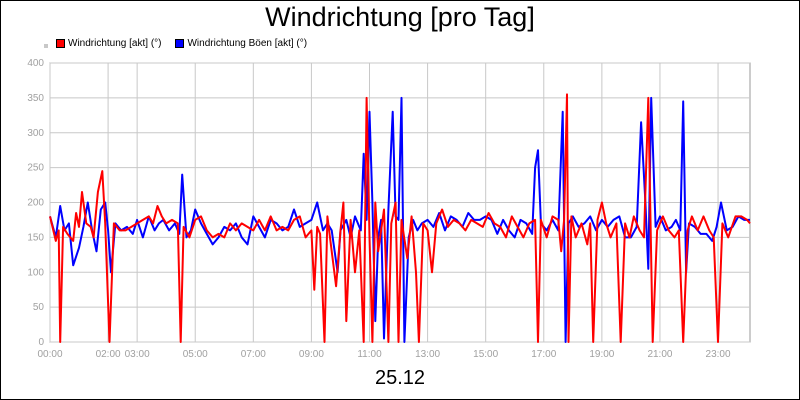 Image resolution: width=800 pixels, height=400 pixels. I want to click on x-tick-label: 11:00, so click(369, 354).